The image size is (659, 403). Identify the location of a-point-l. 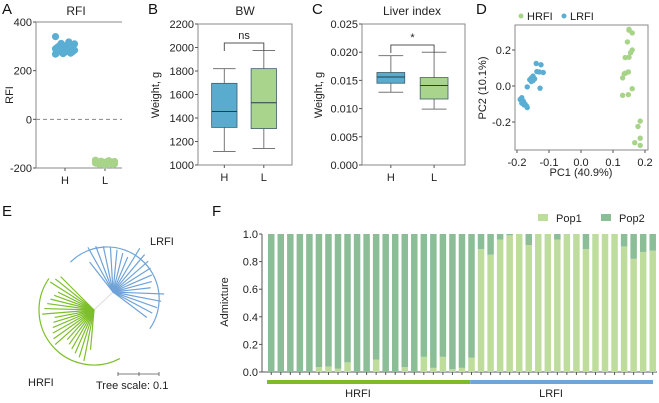
(113, 164).